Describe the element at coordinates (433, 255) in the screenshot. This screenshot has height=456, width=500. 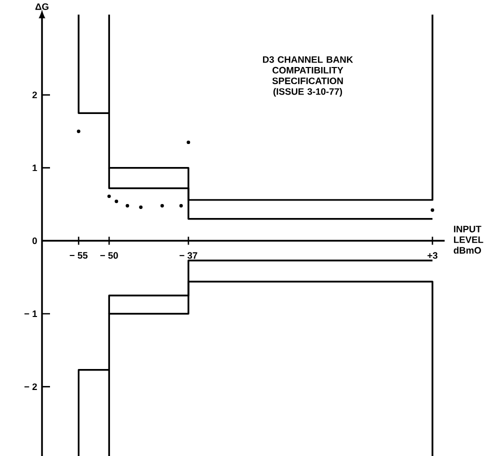
I see `x-tick-label: +3` at that location.